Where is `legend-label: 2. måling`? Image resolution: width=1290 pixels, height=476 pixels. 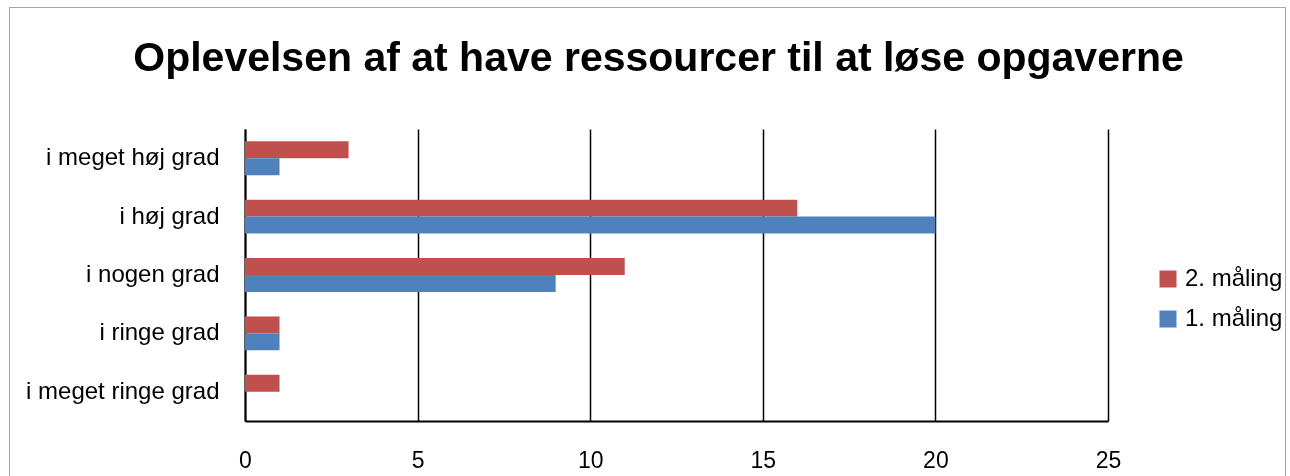 legend-label: 2. måling is located at coordinates (1234, 277).